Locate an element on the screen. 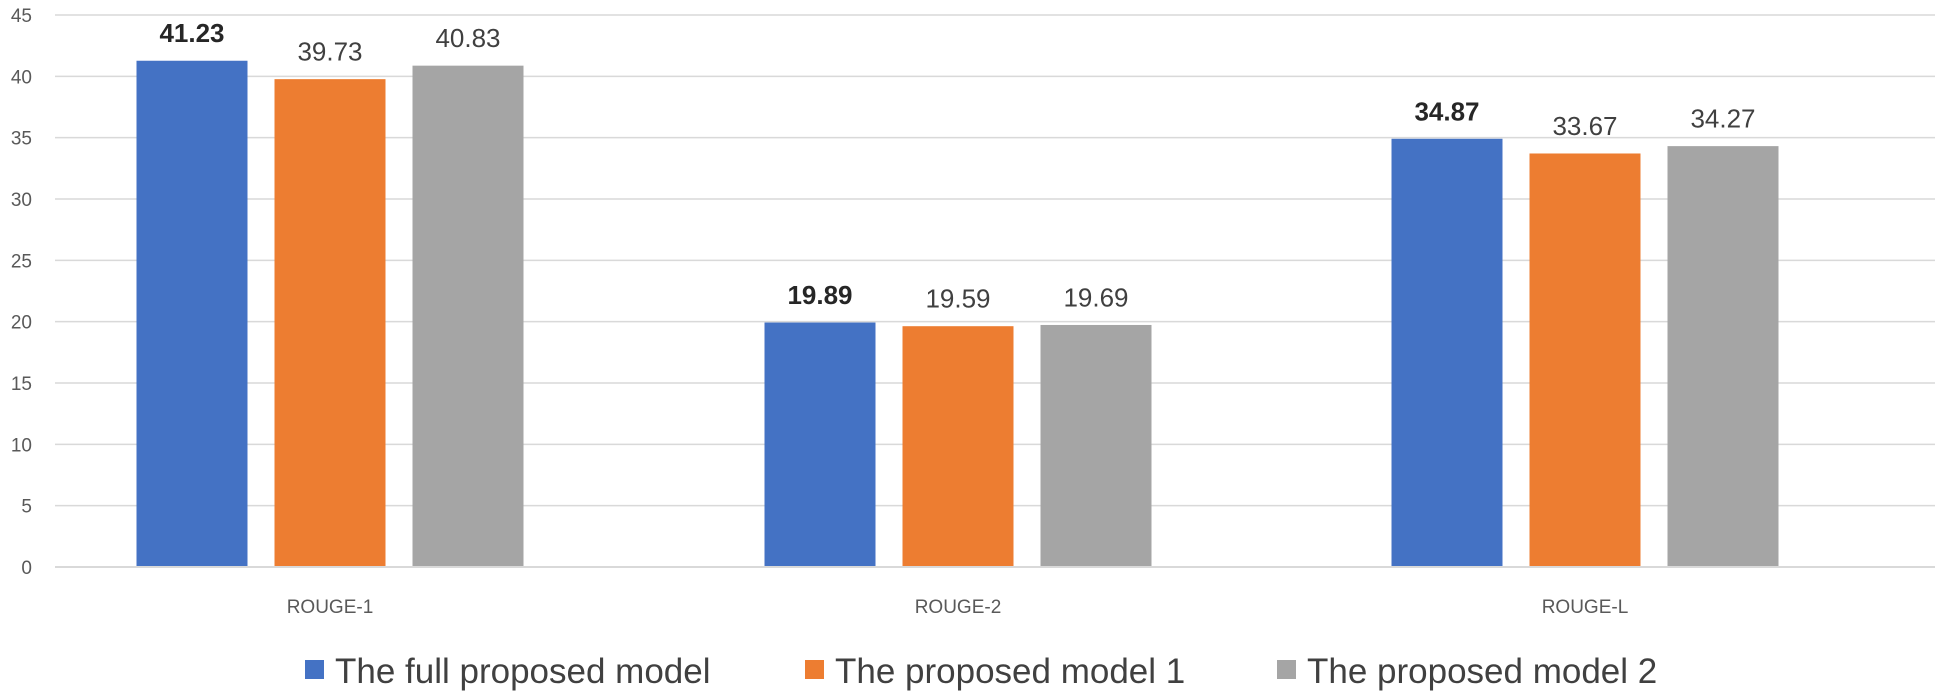  y-tick-label: 10 is located at coordinates (21, 445).